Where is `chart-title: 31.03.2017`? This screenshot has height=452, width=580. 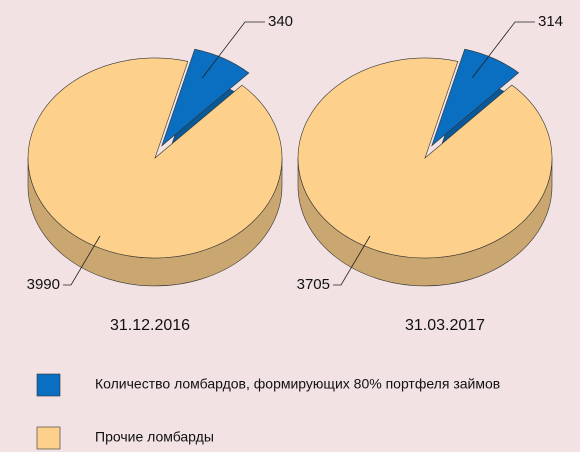
chart-title: 31.03.2017 is located at coordinates (445, 325).